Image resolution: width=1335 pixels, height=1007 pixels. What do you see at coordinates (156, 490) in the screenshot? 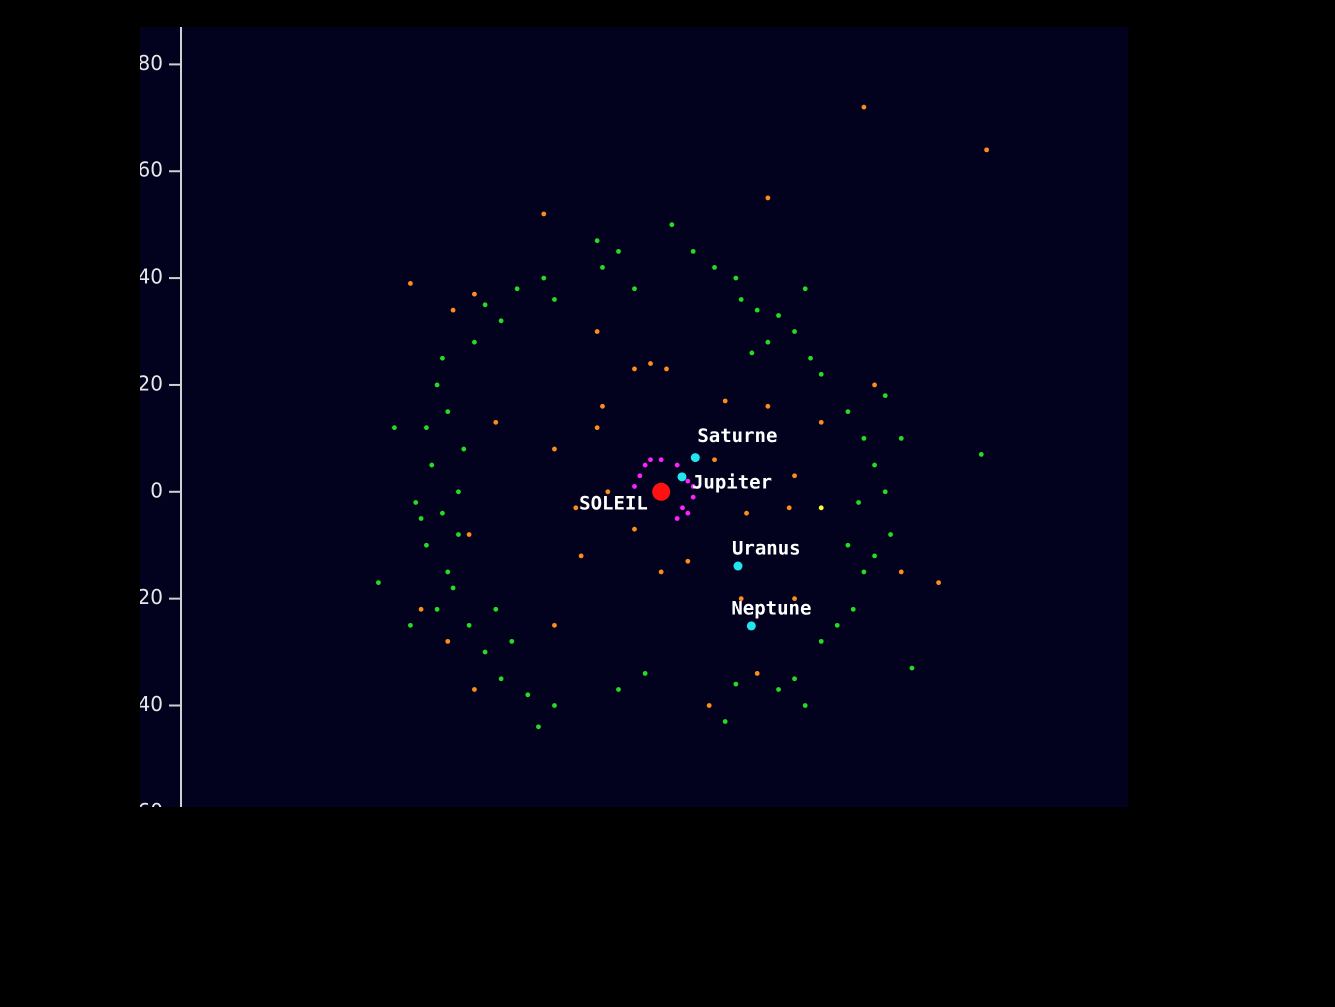
I see `y-tick-label: 0` at bounding box center [156, 490].